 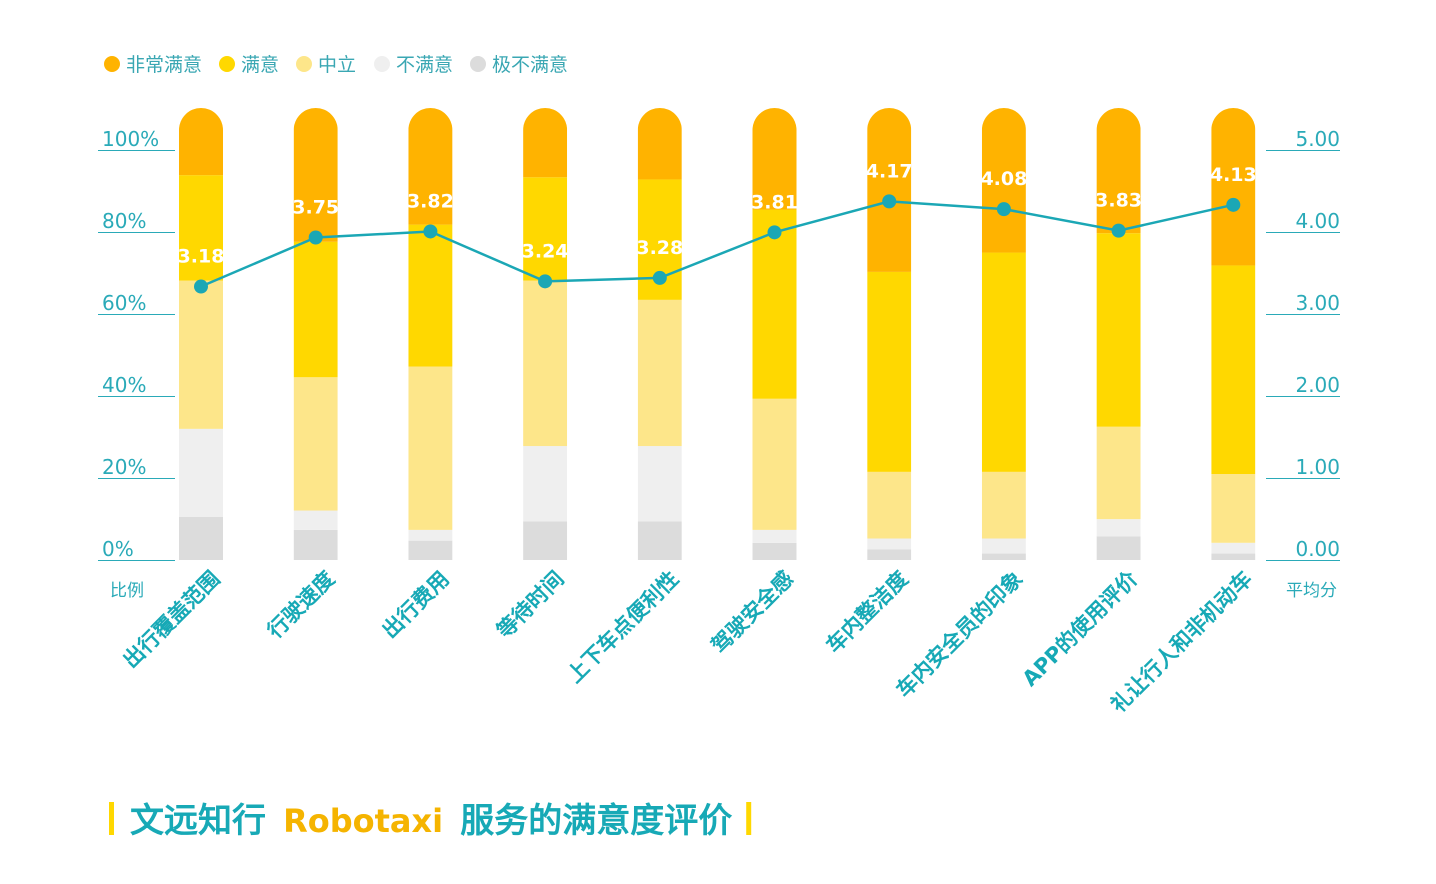 What do you see at coordinates (867, 612) in the screenshot?
I see `category-label: 车内整洁度` at bounding box center [867, 612].